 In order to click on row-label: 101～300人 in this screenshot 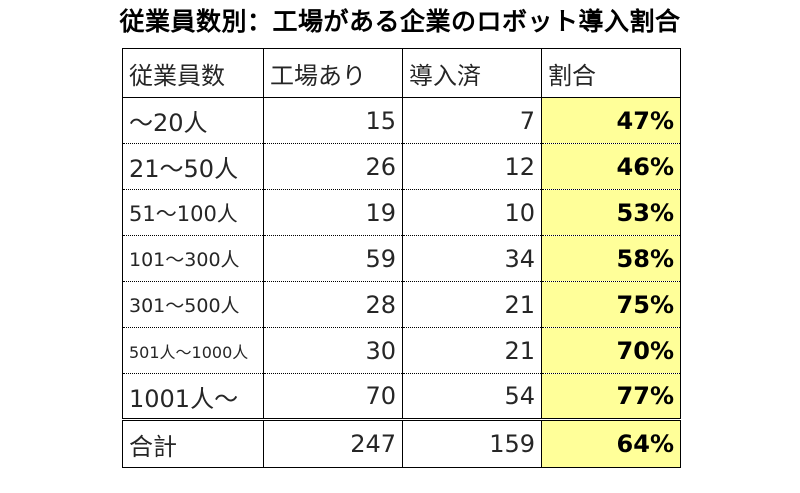, I will do `click(193, 258)`.